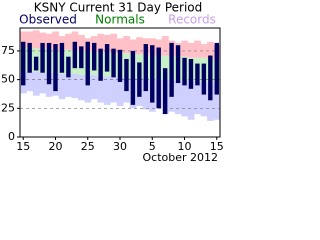  I want to click on legend-label: Normals, so click(120, 20).